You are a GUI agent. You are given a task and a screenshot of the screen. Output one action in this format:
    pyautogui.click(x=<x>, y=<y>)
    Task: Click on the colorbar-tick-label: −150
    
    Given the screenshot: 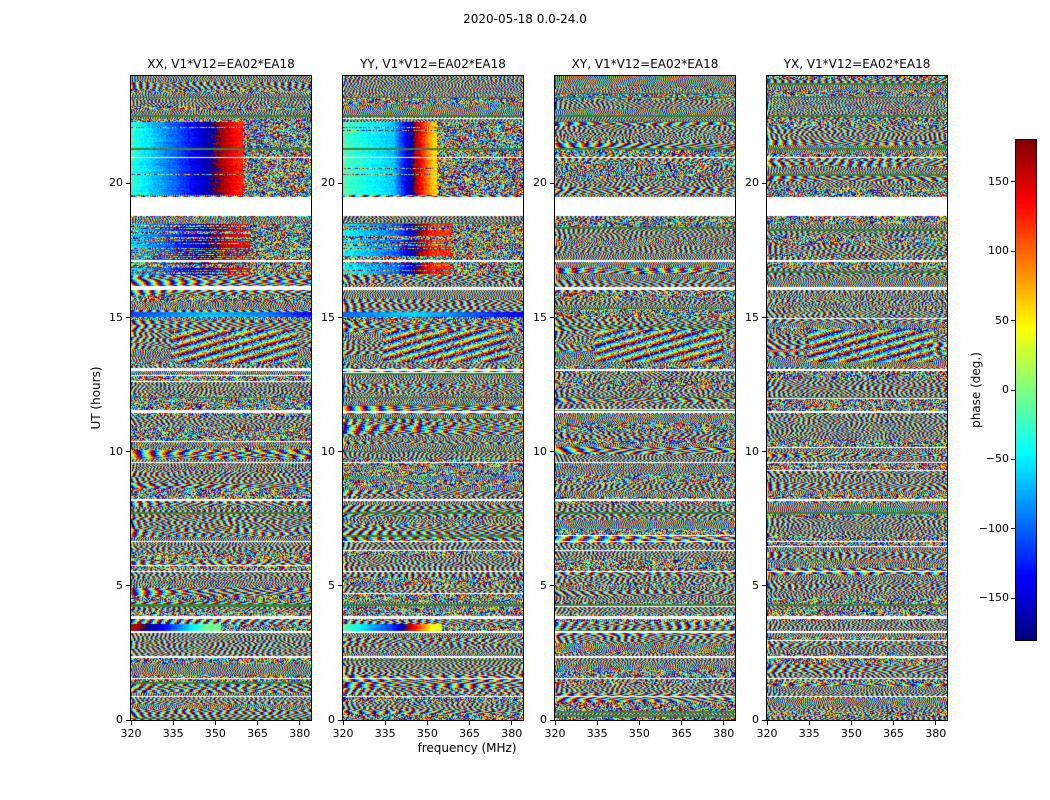 What is the action you would take?
    pyautogui.click(x=993, y=598)
    